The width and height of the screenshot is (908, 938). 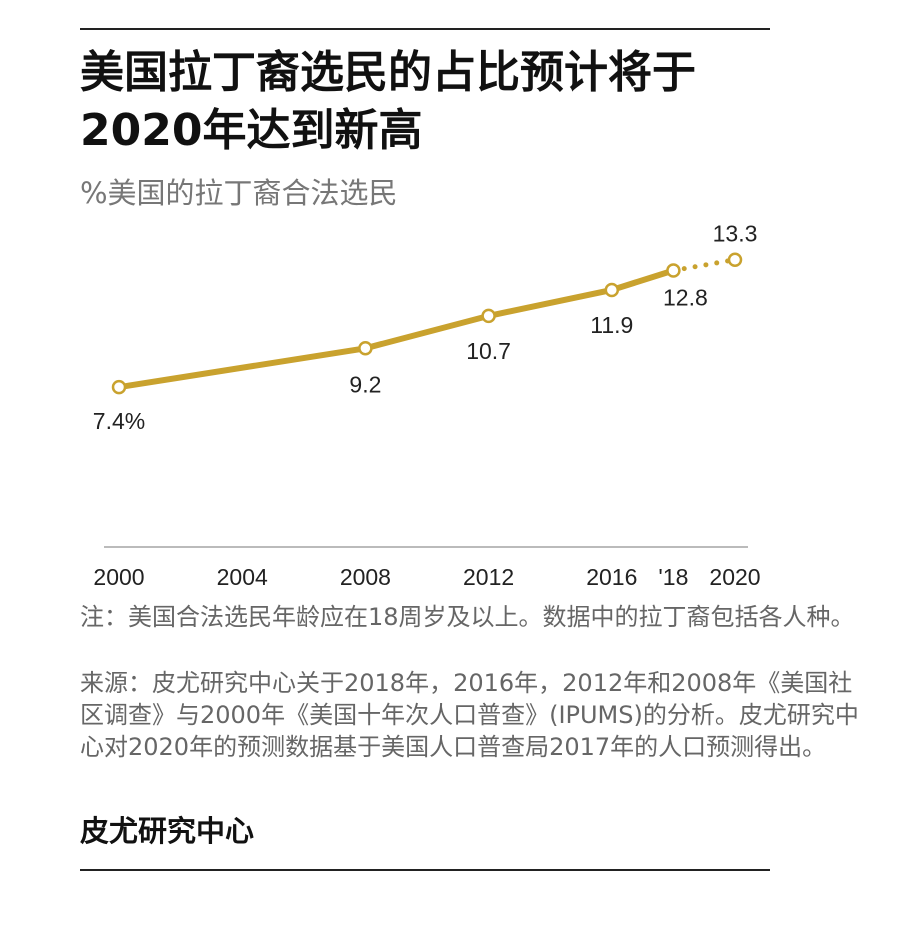 What do you see at coordinates (488, 577) in the screenshot?
I see `x-tick-label: 2012` at bounding box center [488, 577].